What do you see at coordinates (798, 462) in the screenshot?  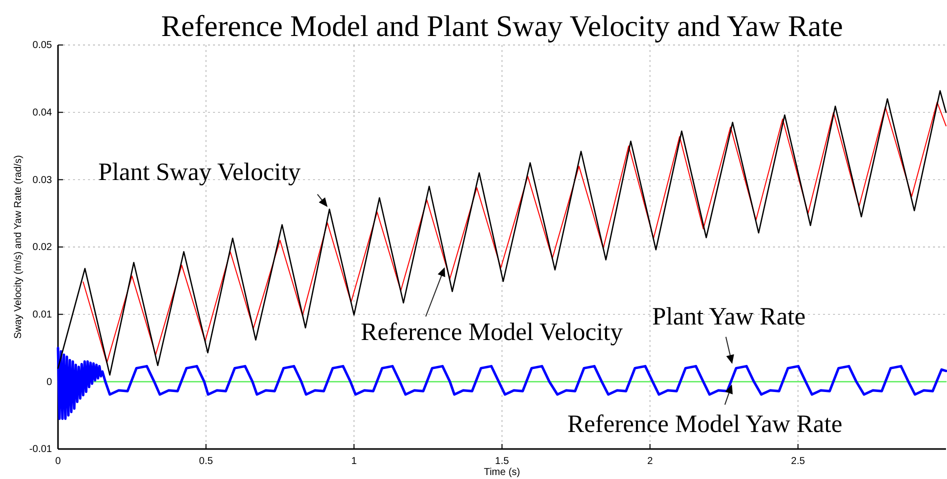 I see `x-tick-label: 2.5` at bounding box center [798, 462].